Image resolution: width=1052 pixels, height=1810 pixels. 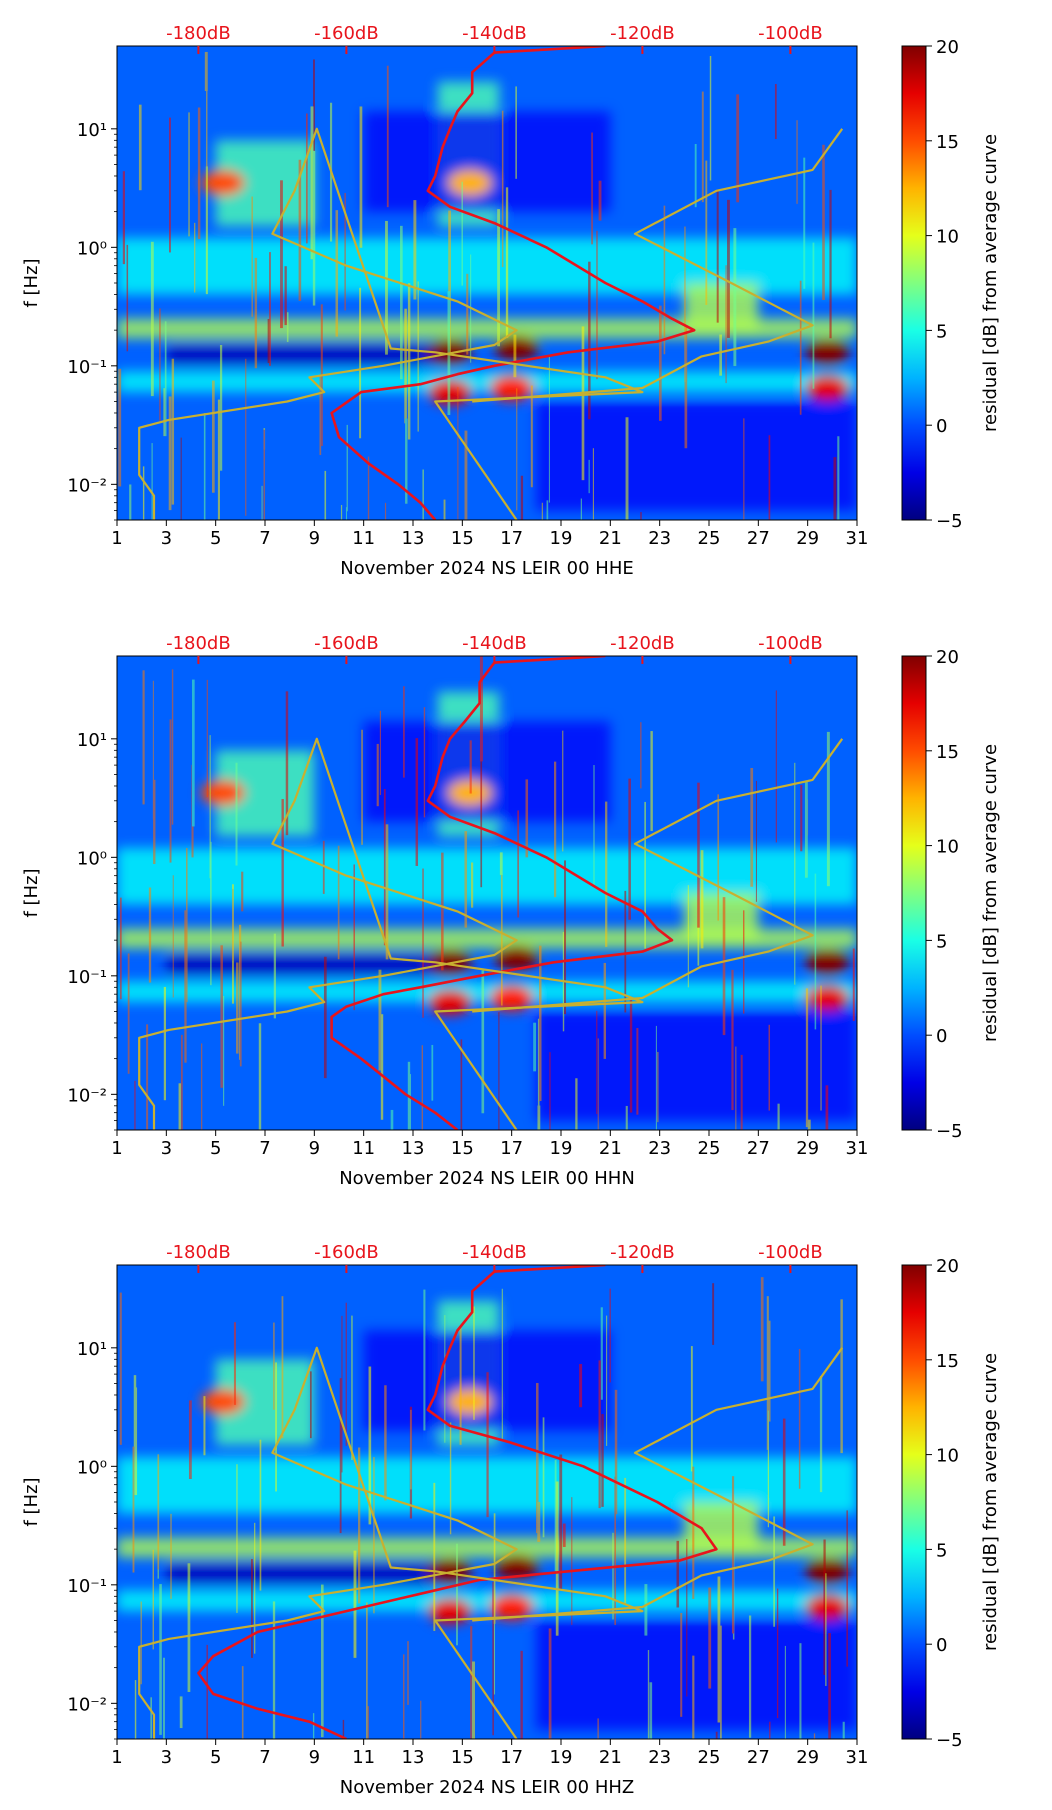 What do you see at coordinates (857, 1148) in the screenshot?
I see `x-tick-label: 31` at bounding box center [857, 1148].